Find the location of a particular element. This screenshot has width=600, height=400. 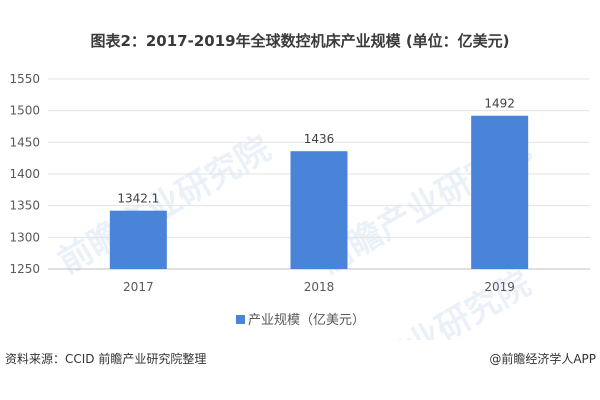

chart-title: 图表2：2017-2019年全球数控机床产业规模 (单位：亿美元) is located at coordinates (300, 41).